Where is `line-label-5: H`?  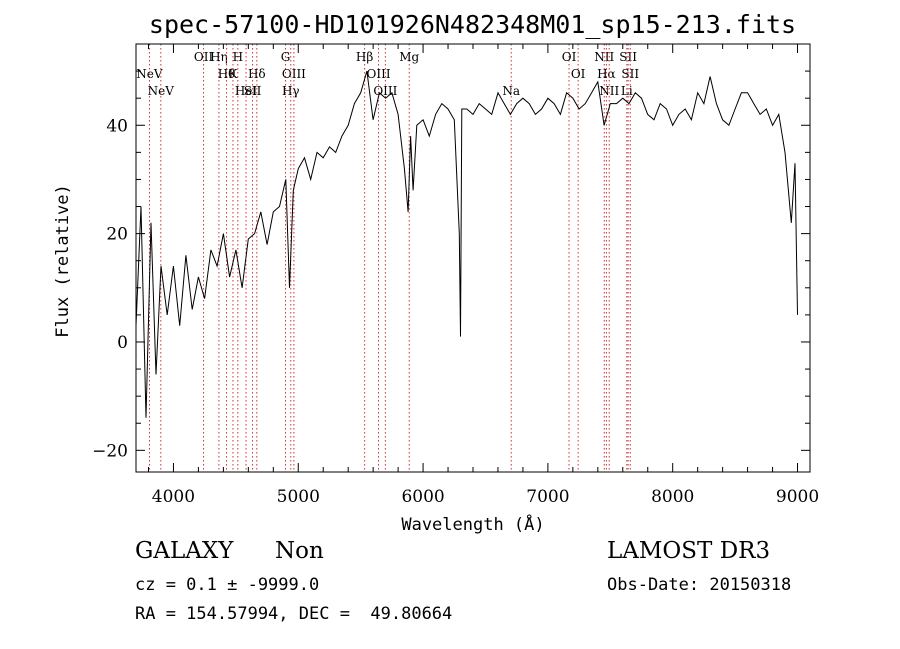 line-label-5: H is located at coordinates (238, 57).